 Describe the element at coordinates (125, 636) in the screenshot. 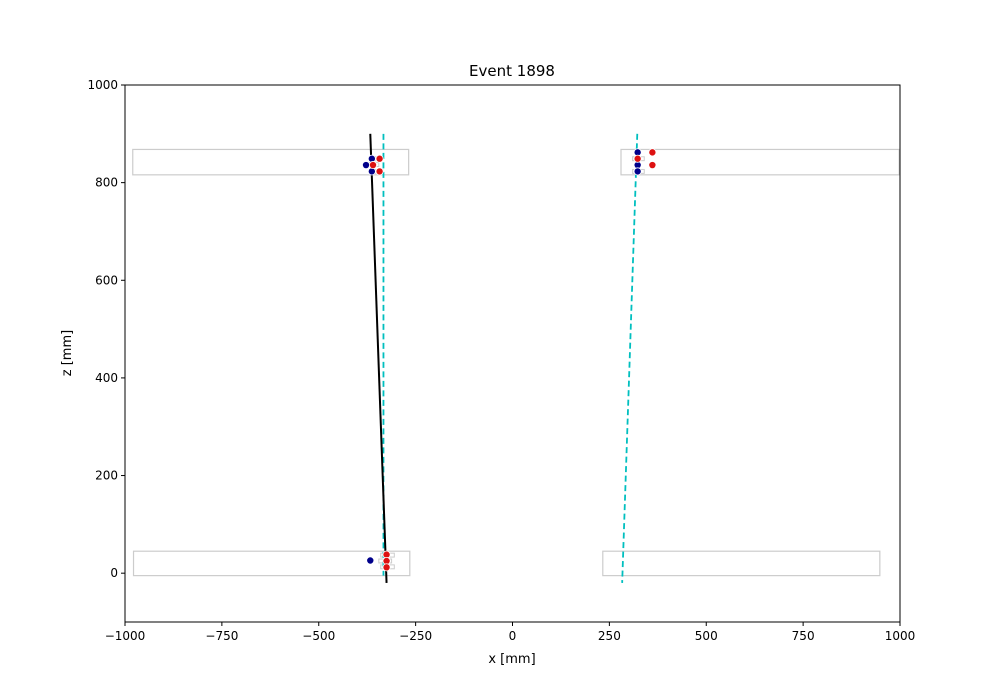

I see `x-tick-label: −1000` at that location.